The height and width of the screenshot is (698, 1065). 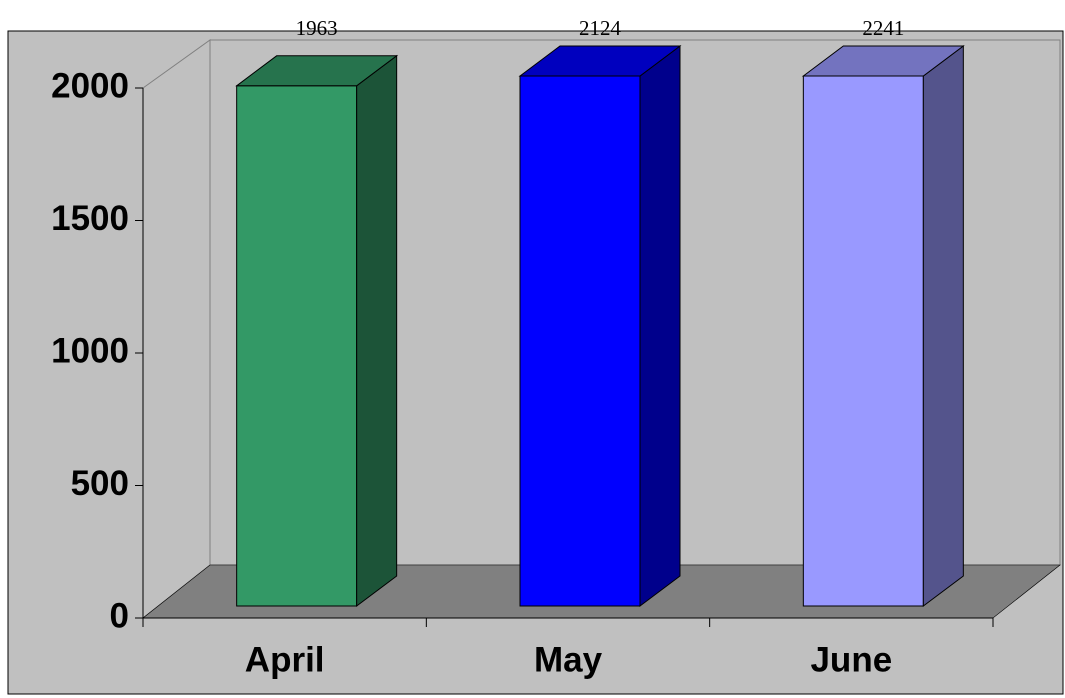 What do you see at coordinates (119, 615) in the screenshot?
I see `y-tick-label: 0` at bounding box center [119, 615].